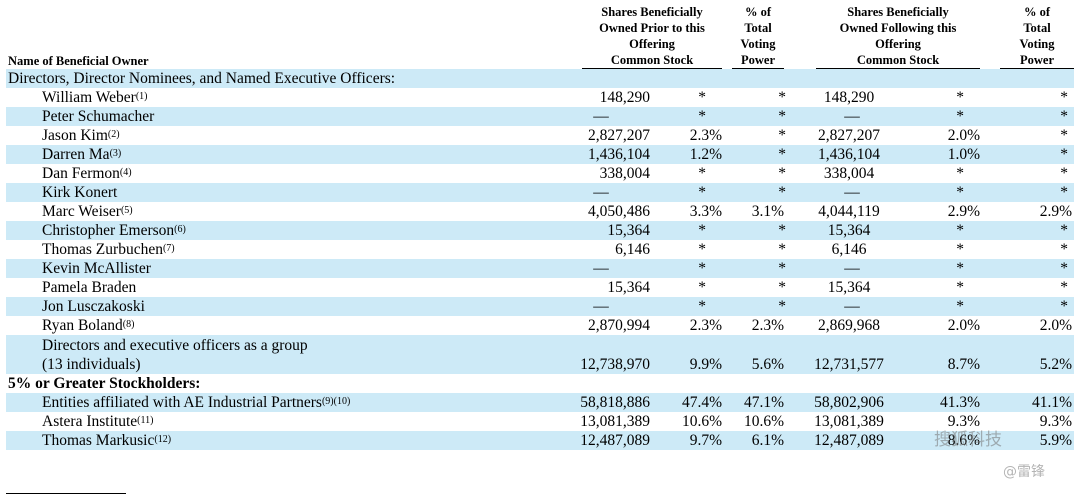 This screenshot has width=1080, height=497. What do you see at coordinates (619, 211) in the screenshot?
I see `shares-prior: 4,050,486` at bounding box center [619, 211].